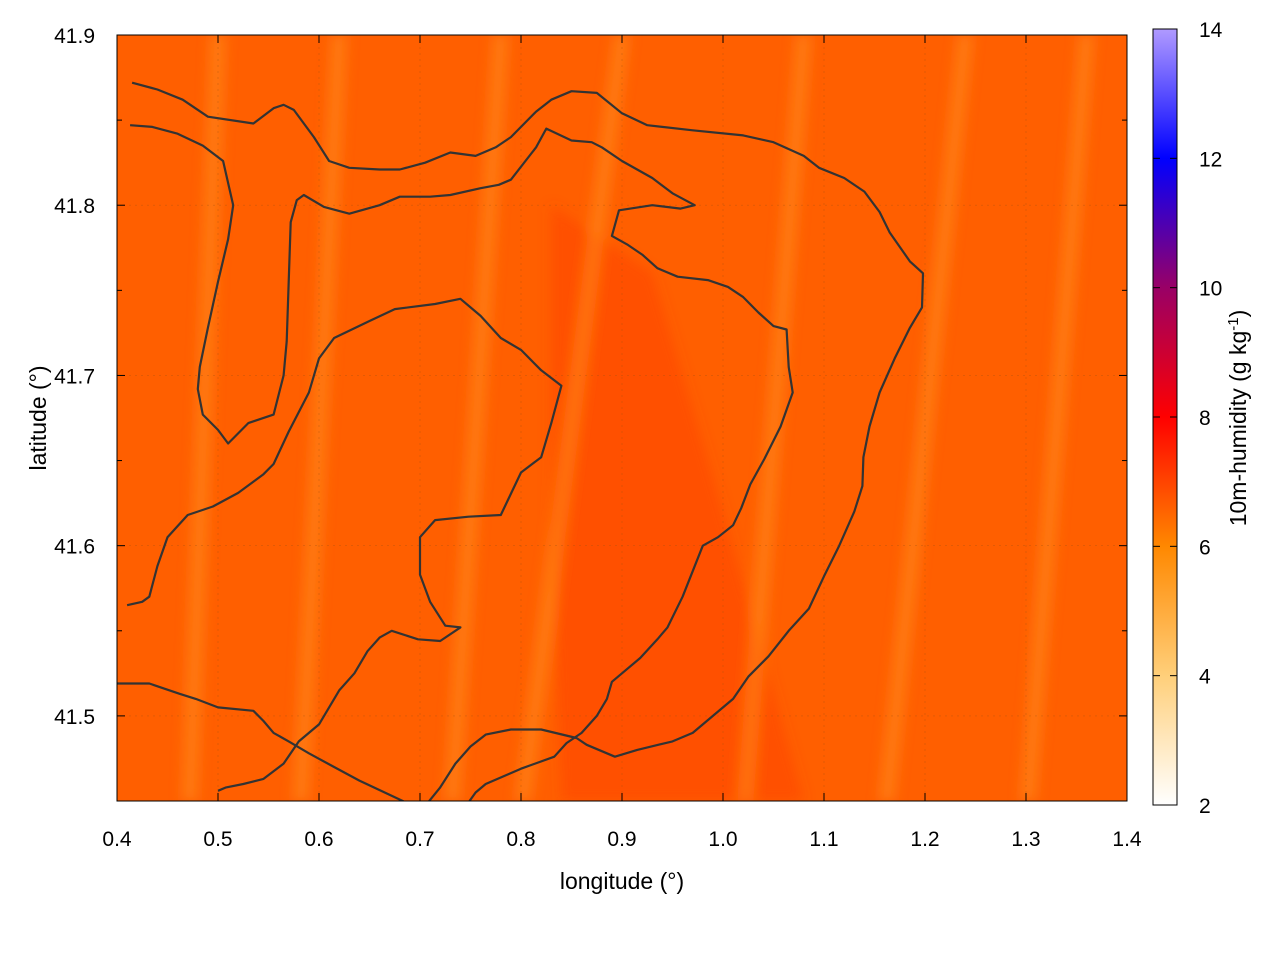 The width and height of the screenshot is (1280, 960). What do you see at coordinates (74, 36) in the screenshot?
I see `y-tick-label: 41.9` at bounding box center [74, 36].